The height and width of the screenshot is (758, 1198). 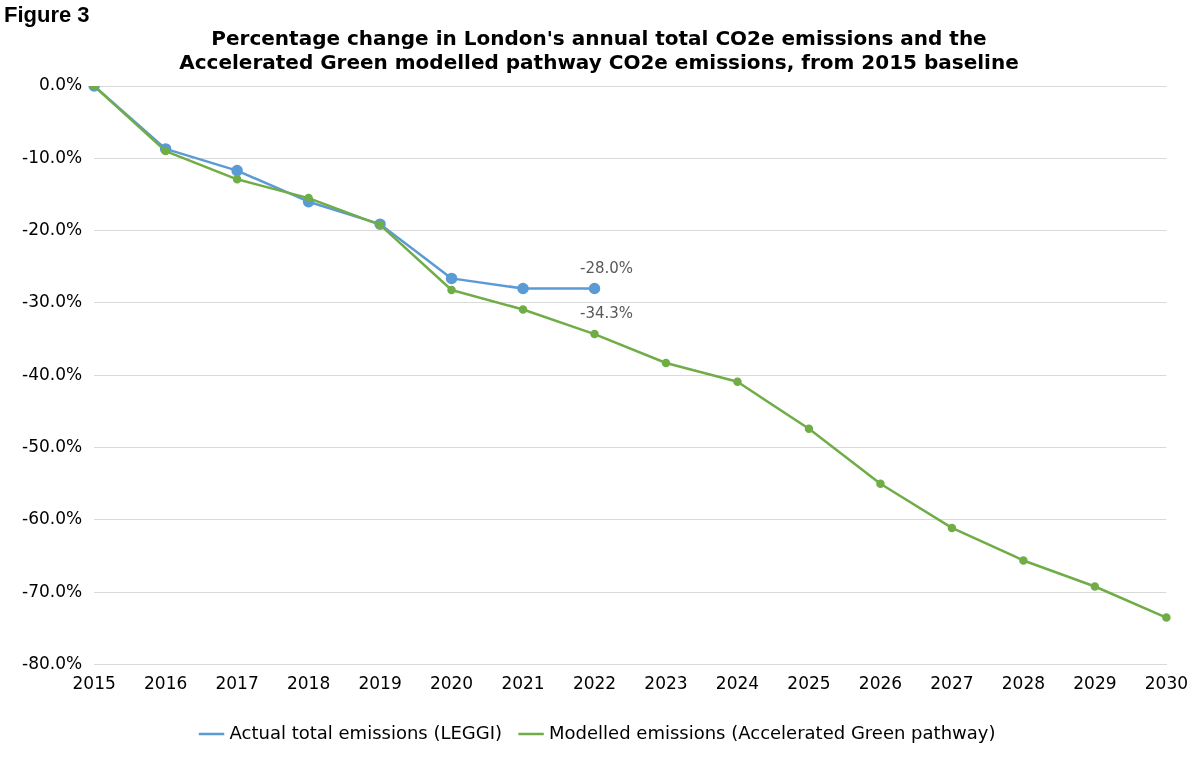 I want to click on x-tick-label: 2016, so click(x=165, y=683).